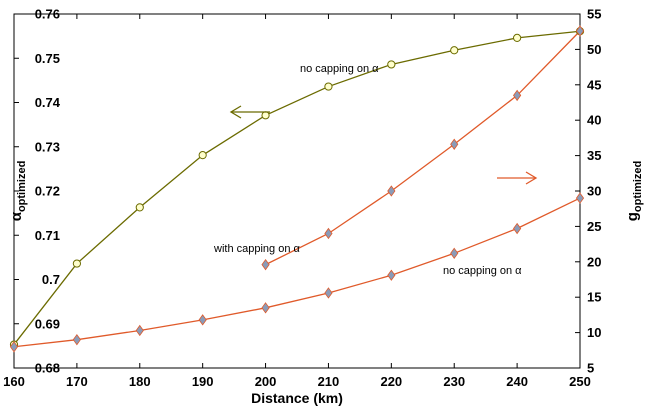 The height and width of the screenshot is (410, 658). What do you see at coordinates (249, 112) in the screenshot?
I see `left-axis-arrow-icon` at bounding box center [249, 112].